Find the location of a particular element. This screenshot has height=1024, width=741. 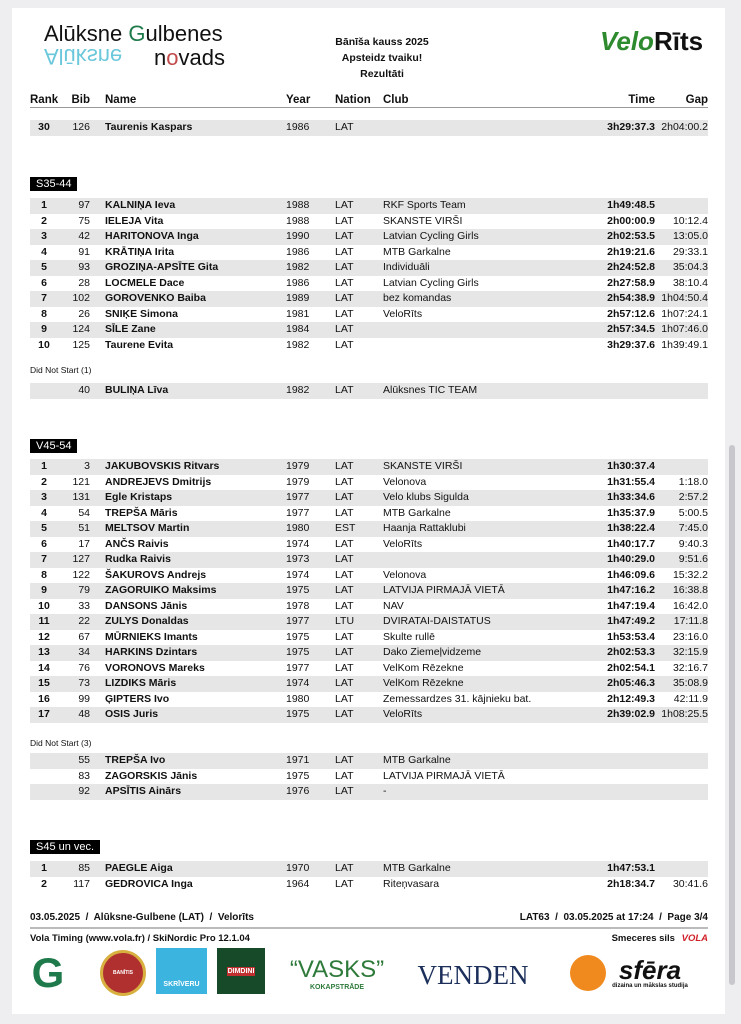

cell-rank: 1 is located at coordinates (44, 205).